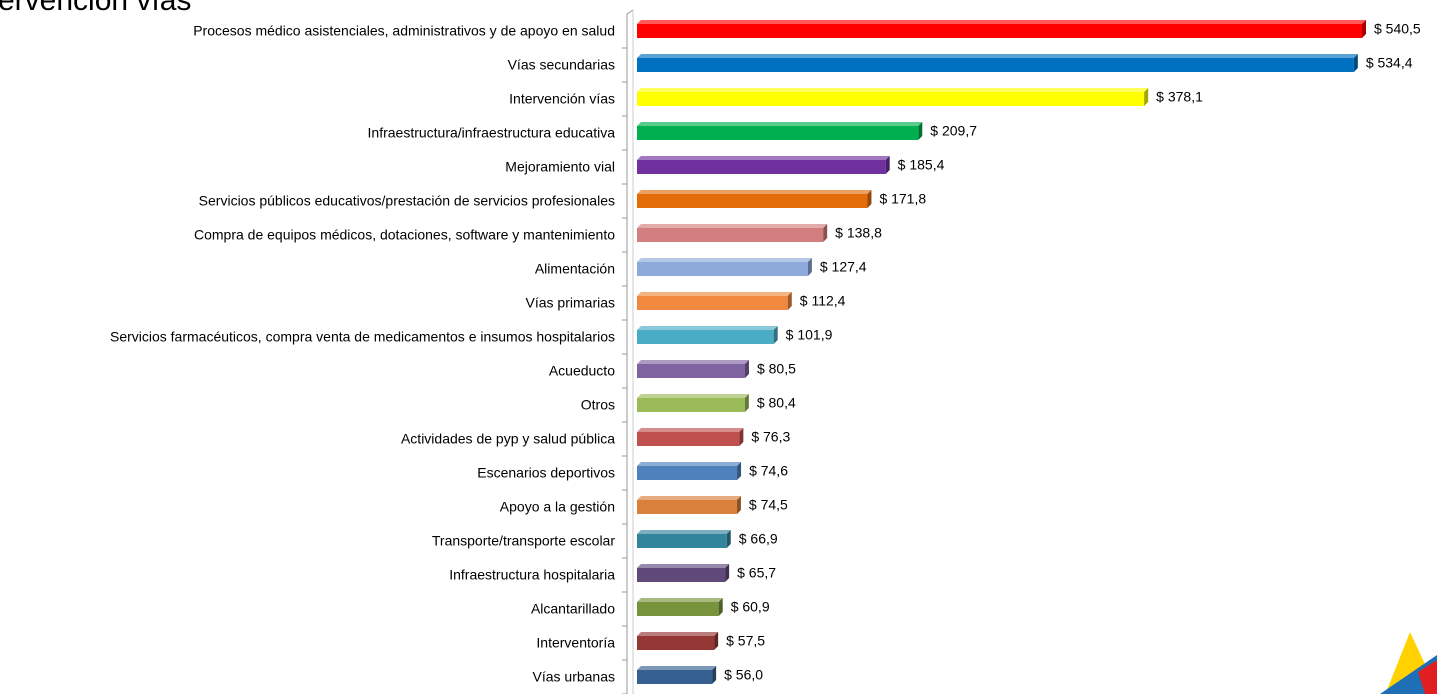 Image resolution: width=1437 pixels, height=694 pixels. What do you see at coordinates (575, 269) in the screenshot?
I see `category-label: Alimentación` at bounding box center [575, 269].